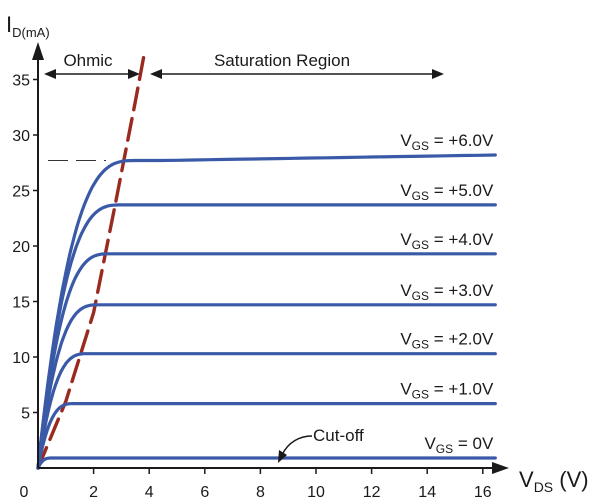 The height and width of the screenshot is (504, 608). What do you see at coordinates (260, 492) in the screenshot?
I see `x-tick-label: 8` at bounding box center [260, 492].